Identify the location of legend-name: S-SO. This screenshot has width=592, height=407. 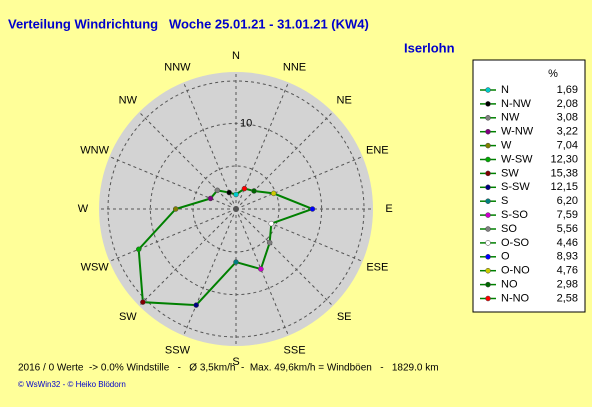
(514, 215).